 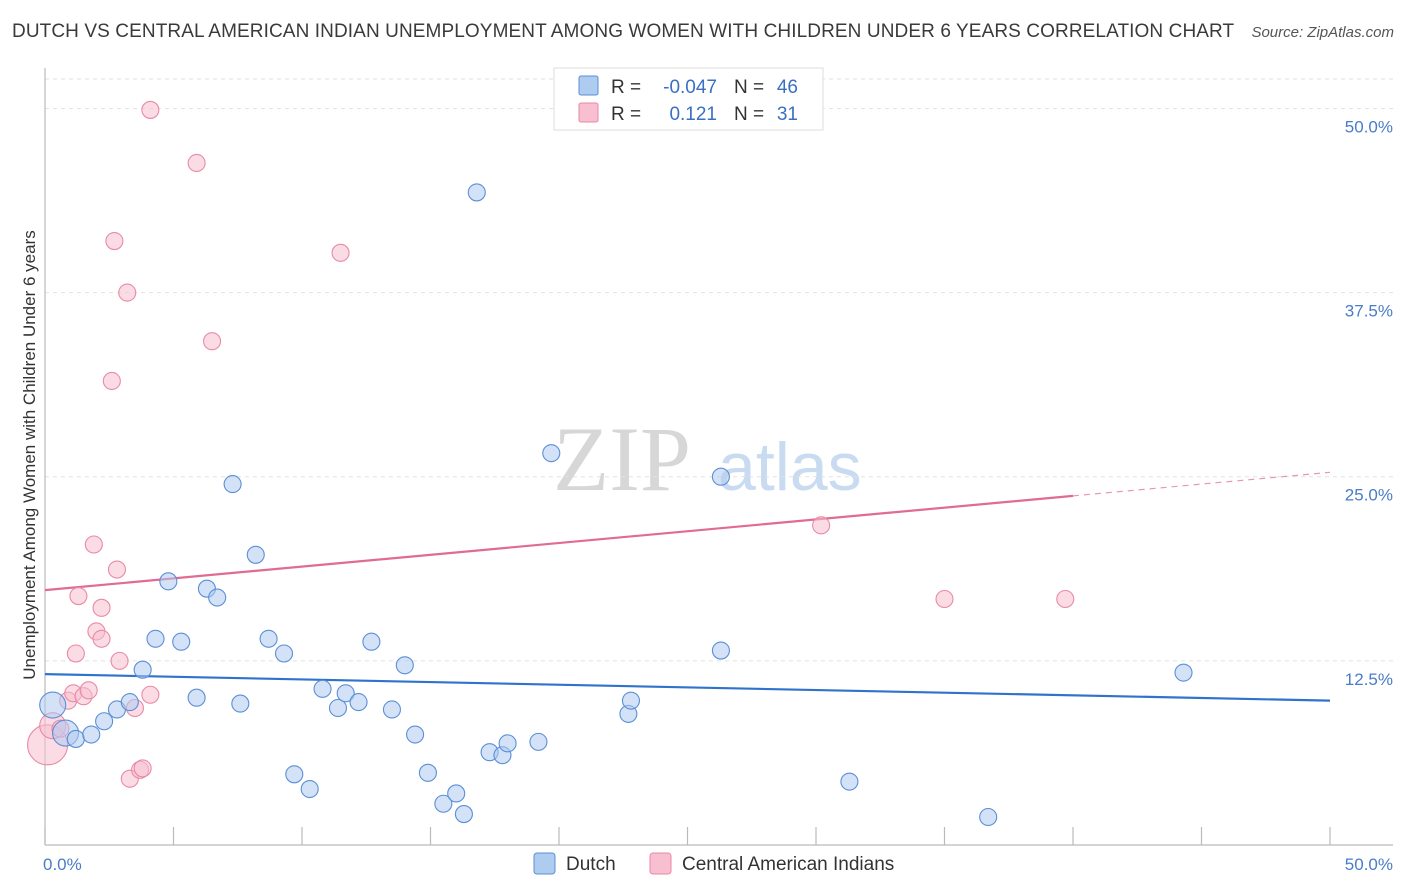 What do you see at coordinates (591, 864) in the screenshot?
I see `legend-dutch-label: Dutch` at bounding box center [591, 864].